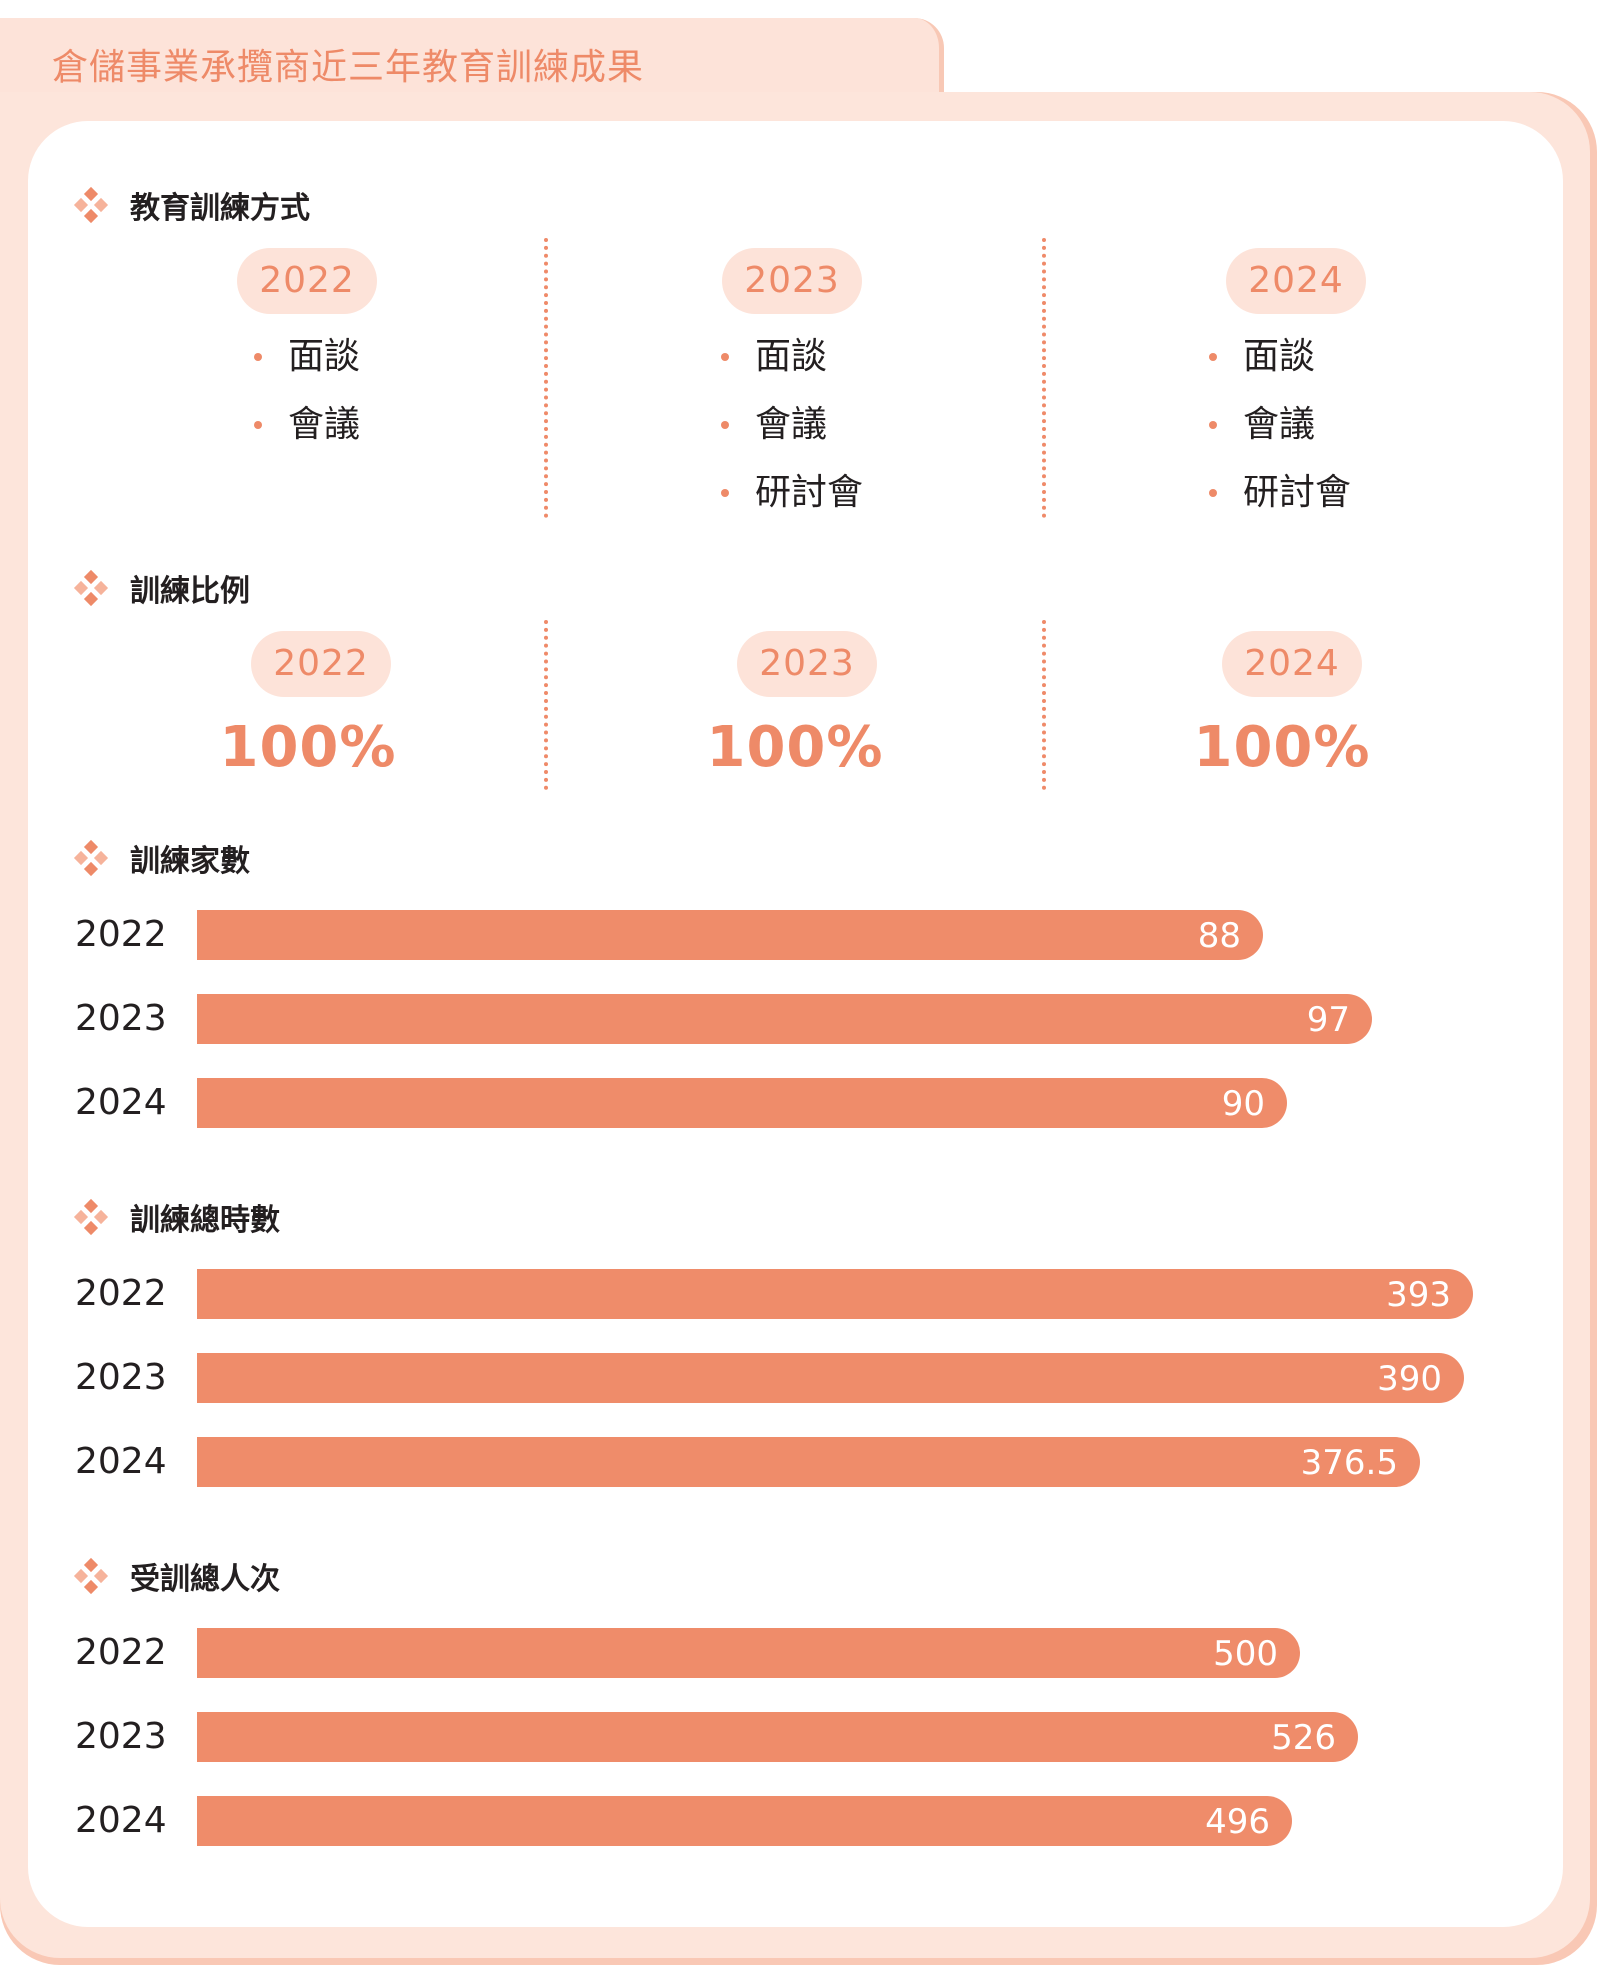  What do you see at coordinates (1409, 1379) in the screenshot?
I see `data-label: 390` at bounding box center [1409, 1379].